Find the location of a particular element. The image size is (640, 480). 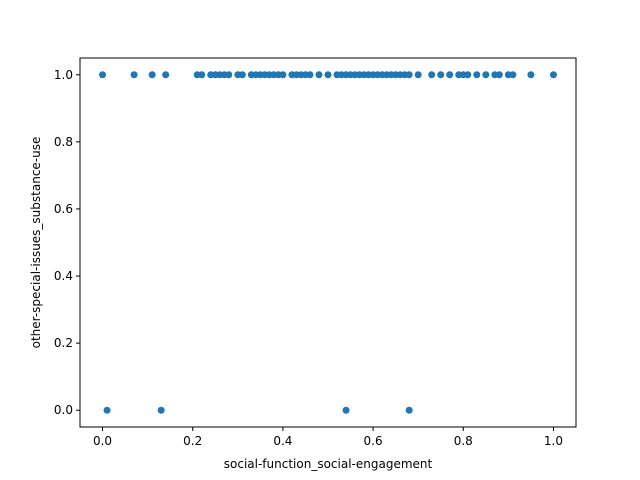

x-tick-label: 1.0 is located at coordinates (553, 441).